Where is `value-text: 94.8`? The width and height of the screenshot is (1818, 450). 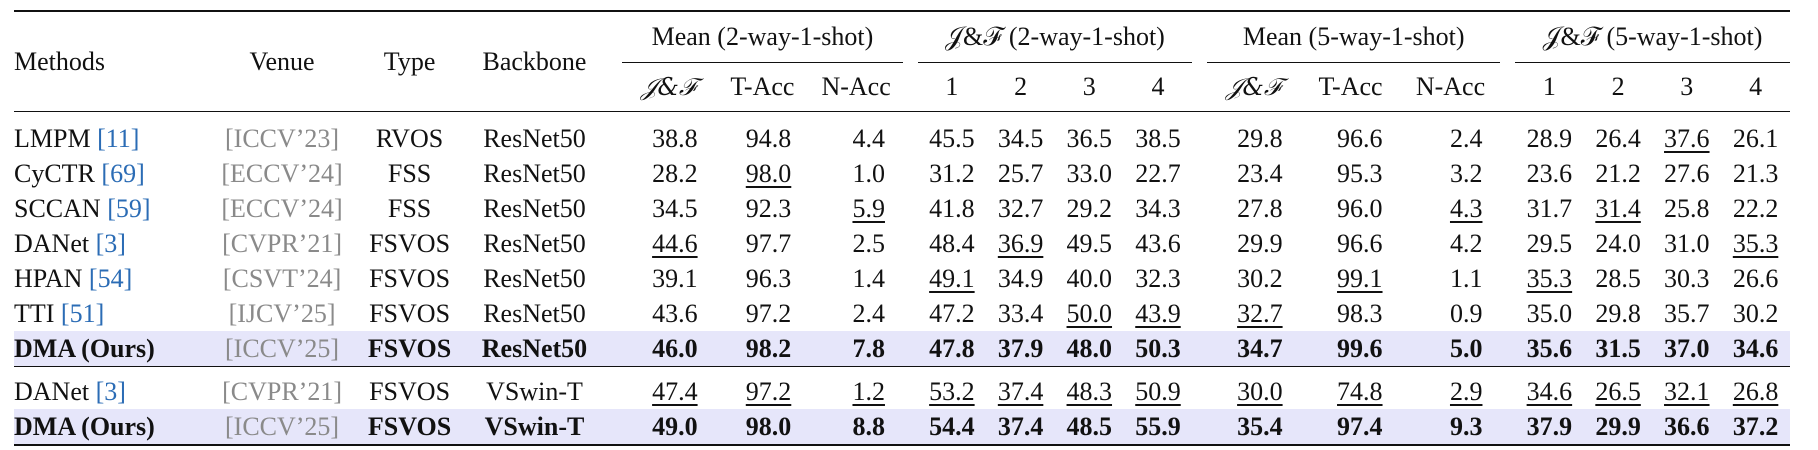
value-text: 94.8 is located at coordinates (768, 138).